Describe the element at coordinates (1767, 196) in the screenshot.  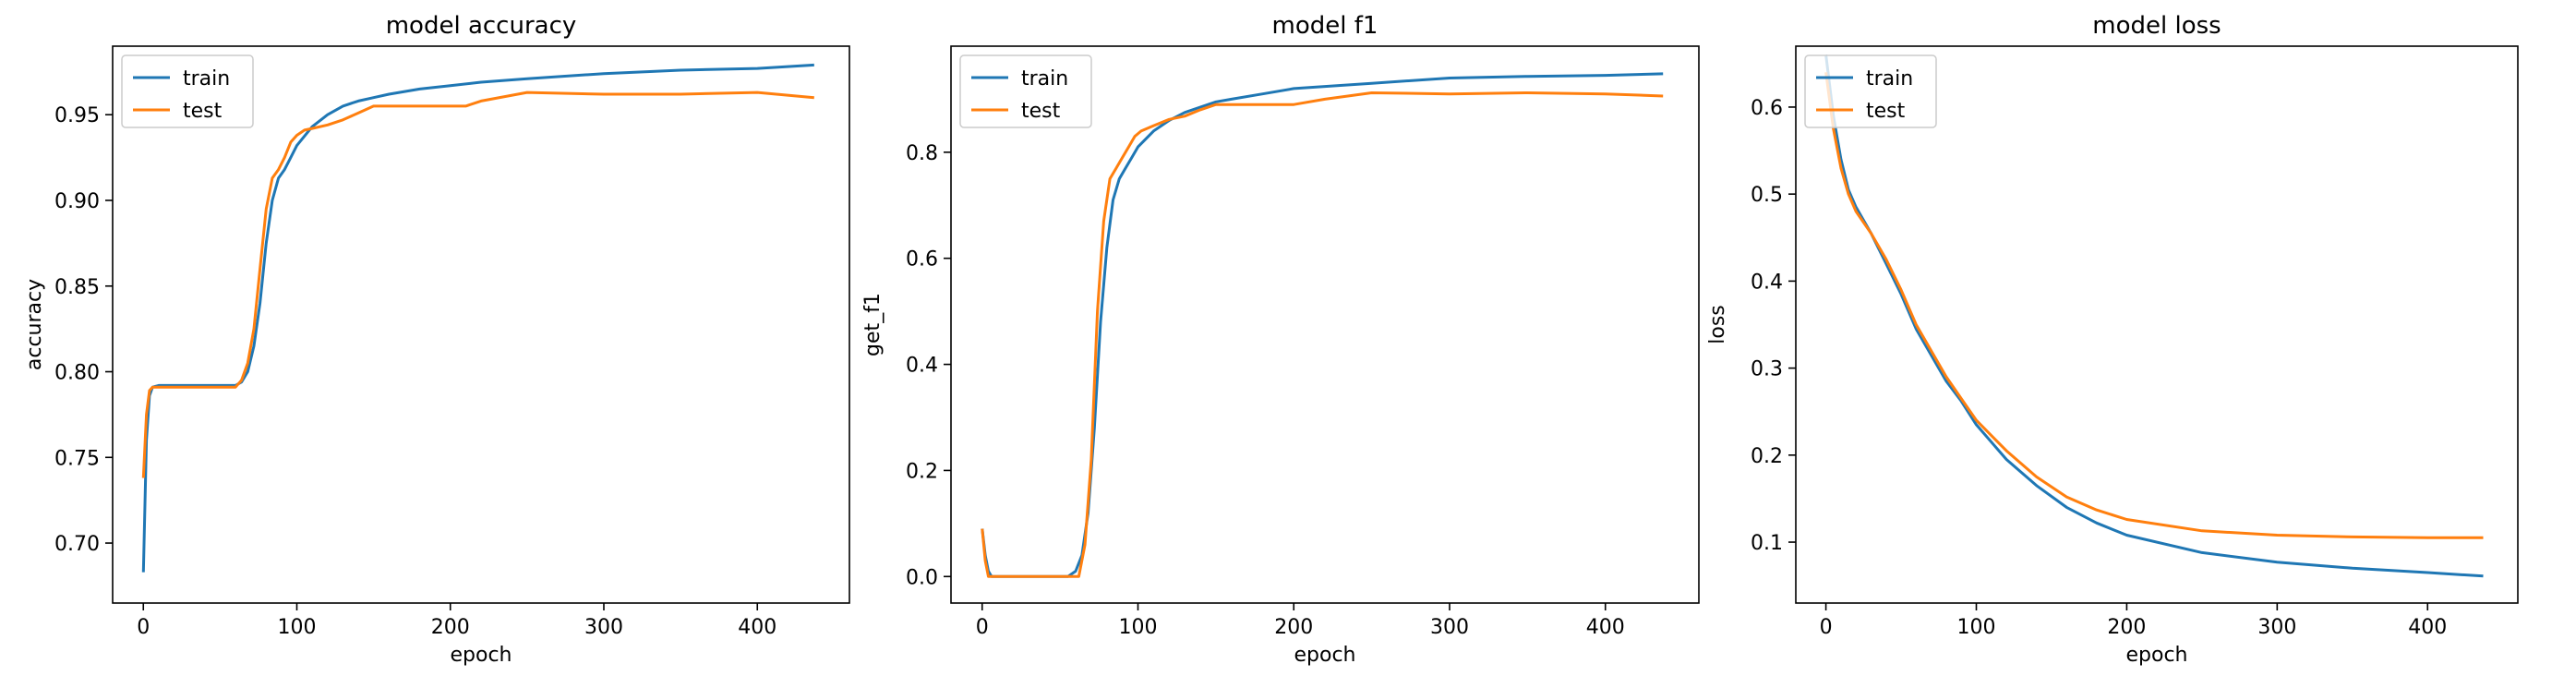
I see `y-tick-label: 0.5` at that location.